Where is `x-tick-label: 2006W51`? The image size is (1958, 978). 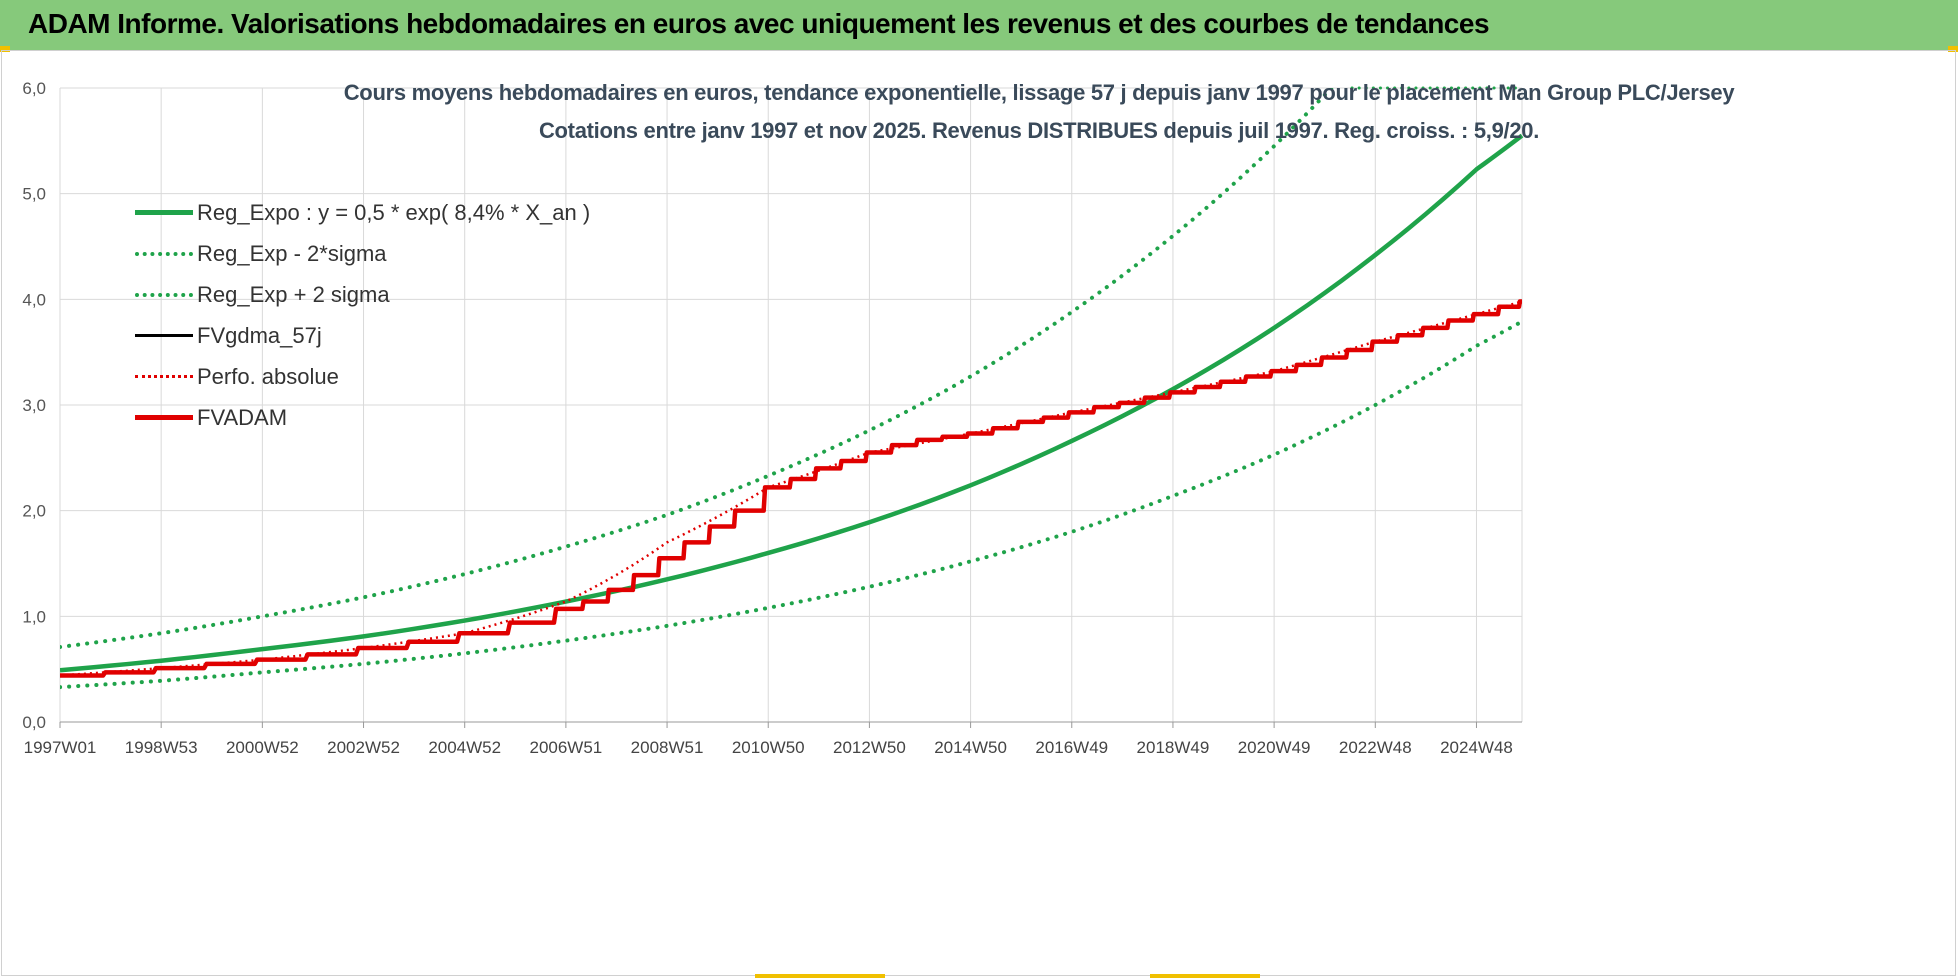 x-tick-label: 2006W51 is located at coordinates (565, 747).